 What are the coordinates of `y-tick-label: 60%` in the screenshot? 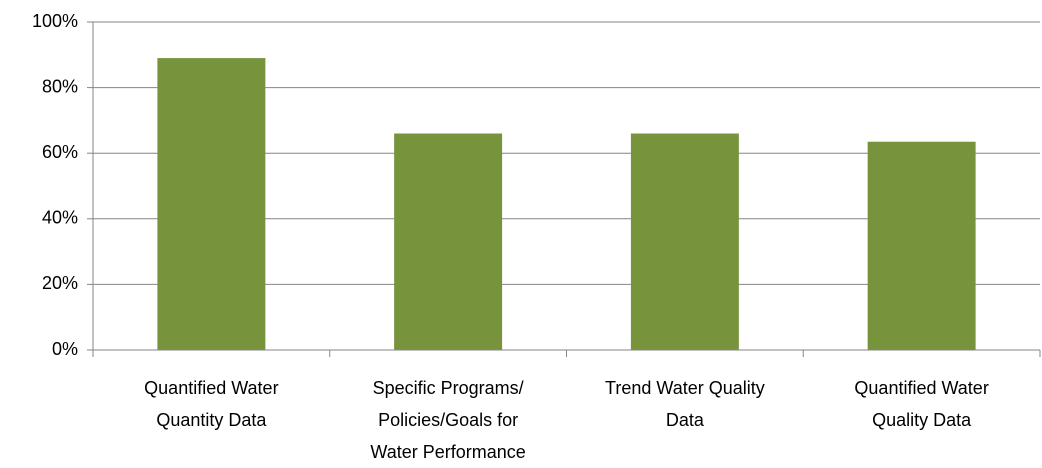 It's located at (60, 152).